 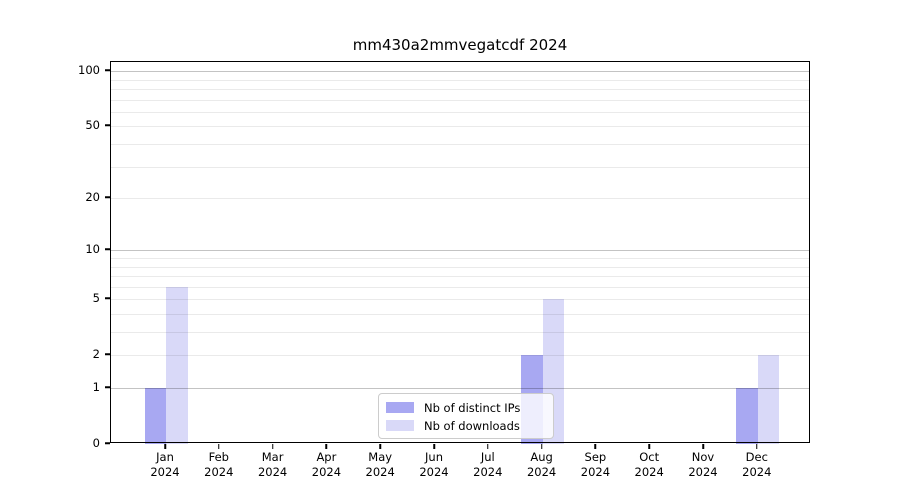 I want to click on y-axis-tick-label: 0, so click(x=96, y=443).